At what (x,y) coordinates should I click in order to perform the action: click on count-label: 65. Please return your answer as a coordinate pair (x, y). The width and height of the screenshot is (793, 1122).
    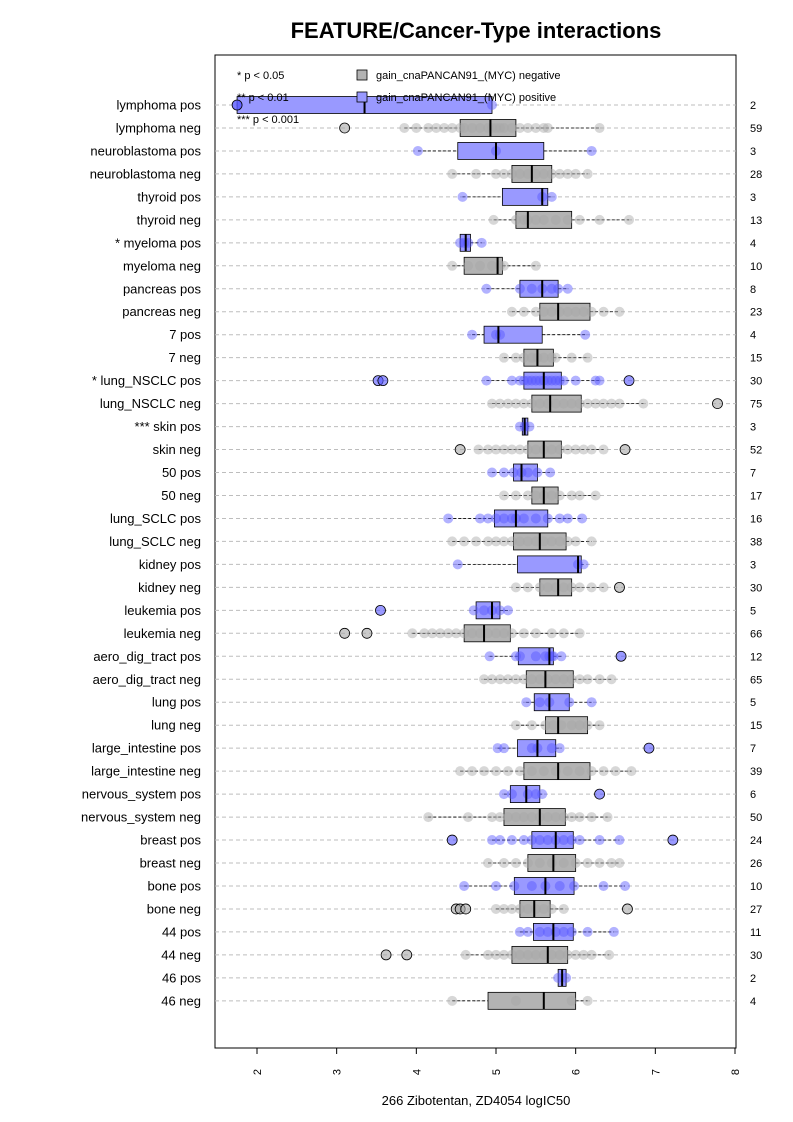
    Looking at the image, I should click on (756, 680).